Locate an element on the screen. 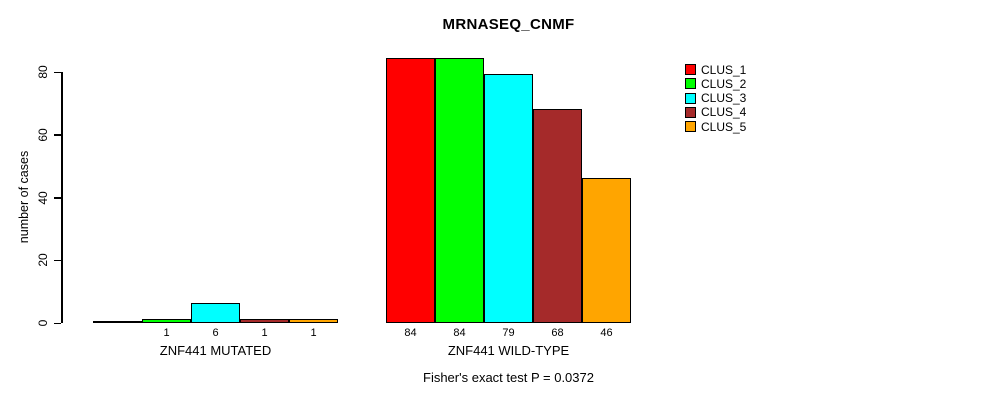  group-axis-label: ZNF441 MUTATED is located at coordinates (215, 350).